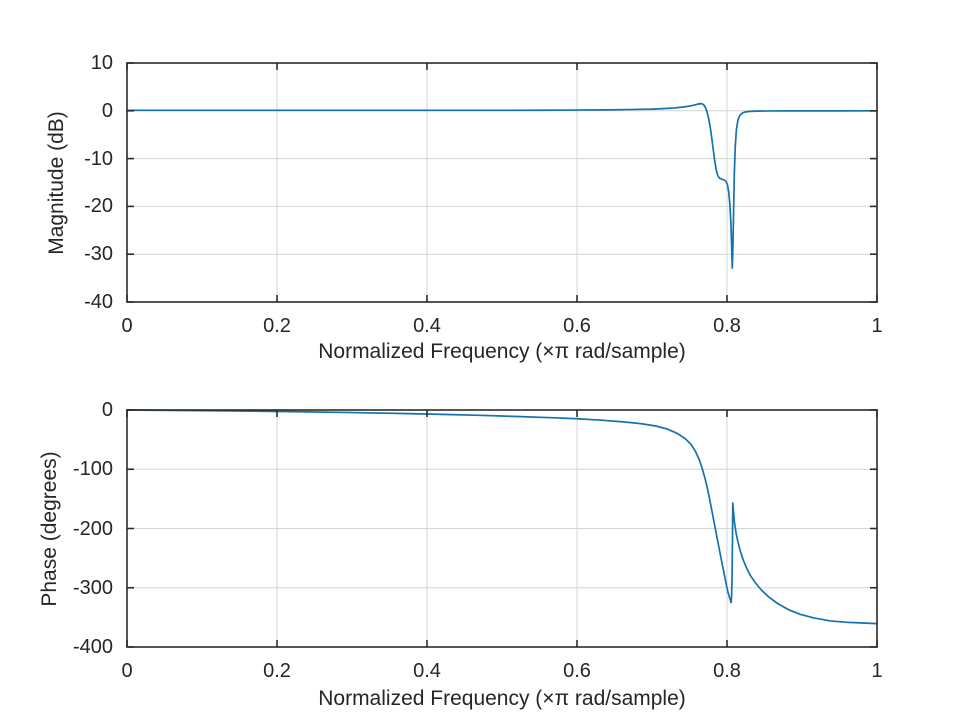 This screenshot has width=970, height=726. What do you see at coordinates (577, 671) in the screenshot?
I see `phase-x-tick-label: 0.6` at bounding box center [577, 671].